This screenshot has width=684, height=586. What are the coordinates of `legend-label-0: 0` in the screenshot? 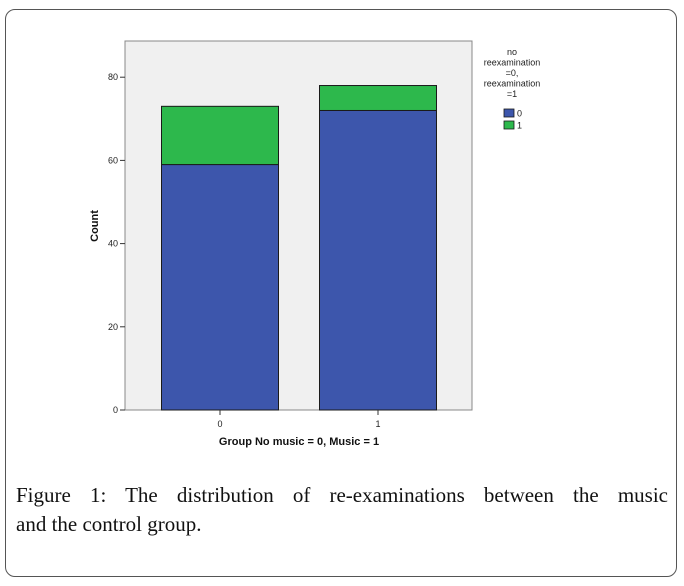 It's located at (519, 114).